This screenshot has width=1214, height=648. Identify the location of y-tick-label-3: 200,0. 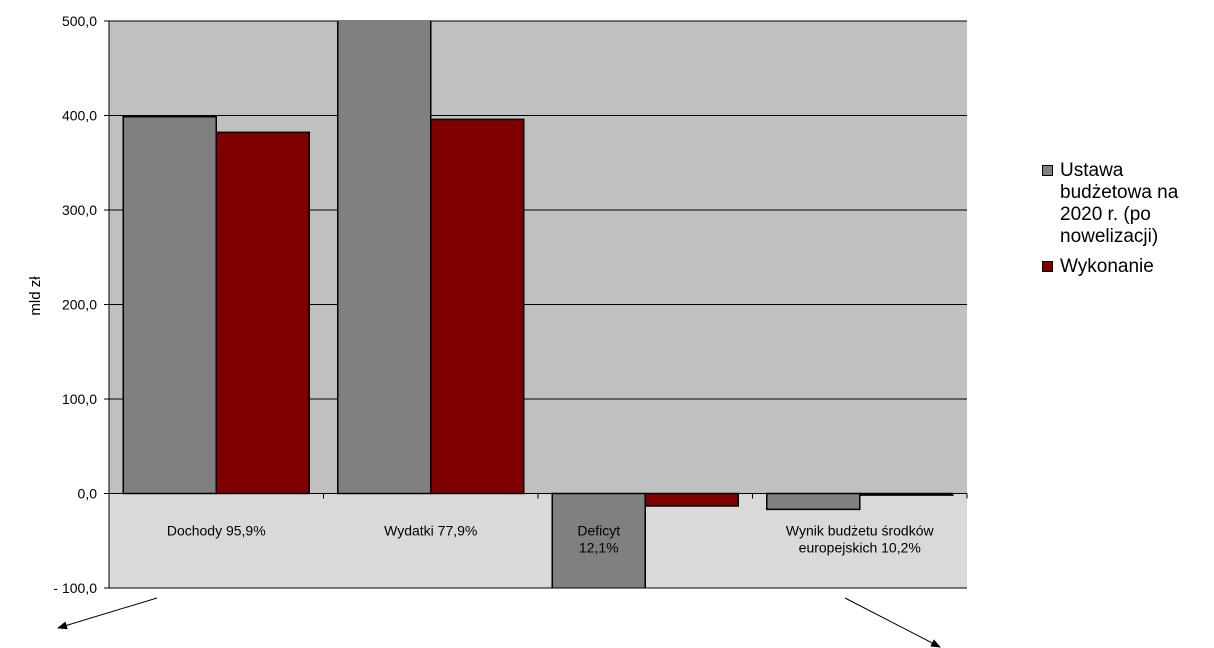
(79, 305).